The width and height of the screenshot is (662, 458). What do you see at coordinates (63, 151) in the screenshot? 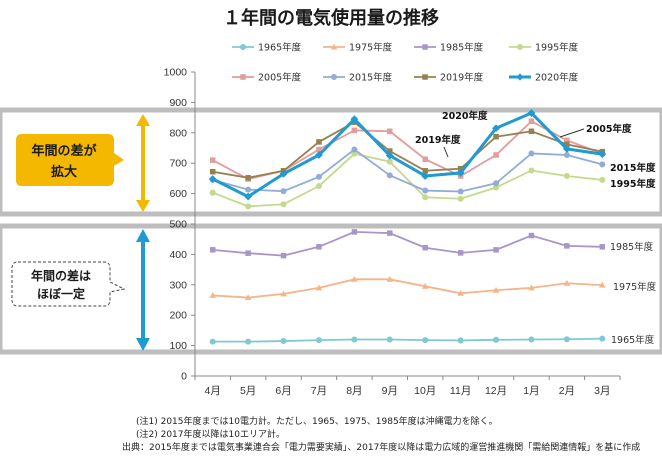
I see `callout-expanding-line1: 年間の差が` at bounding box center [63, 151].